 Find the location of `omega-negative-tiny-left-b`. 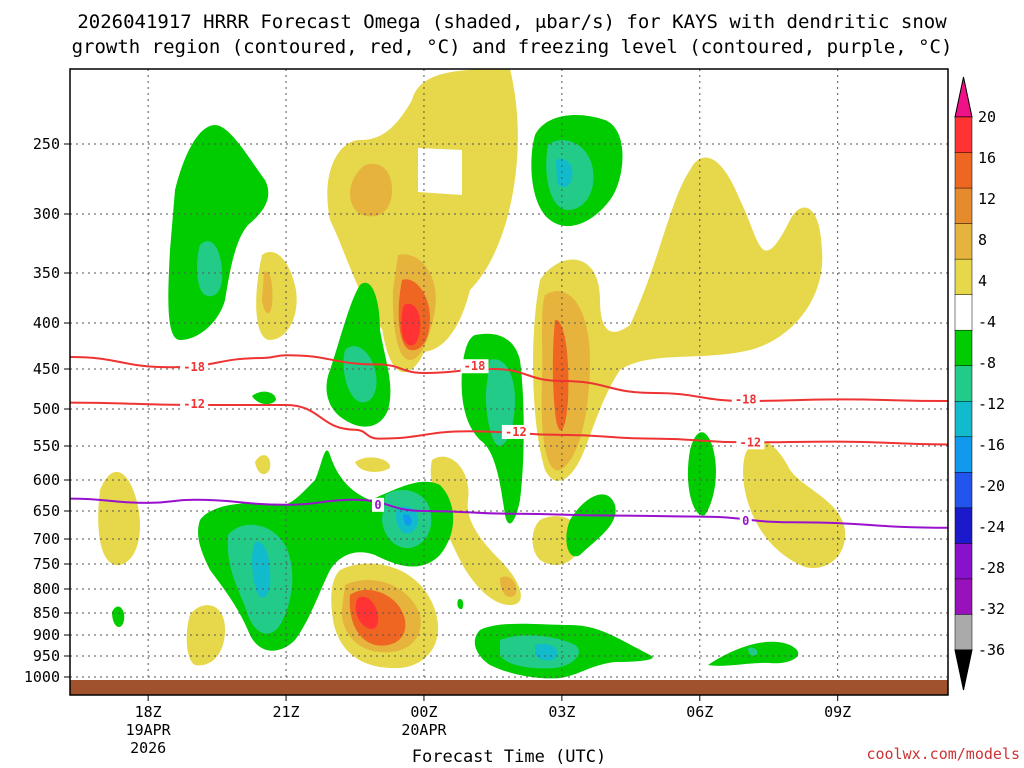

omega-negative-tiny-left-b is located at coordinates (264, 398).